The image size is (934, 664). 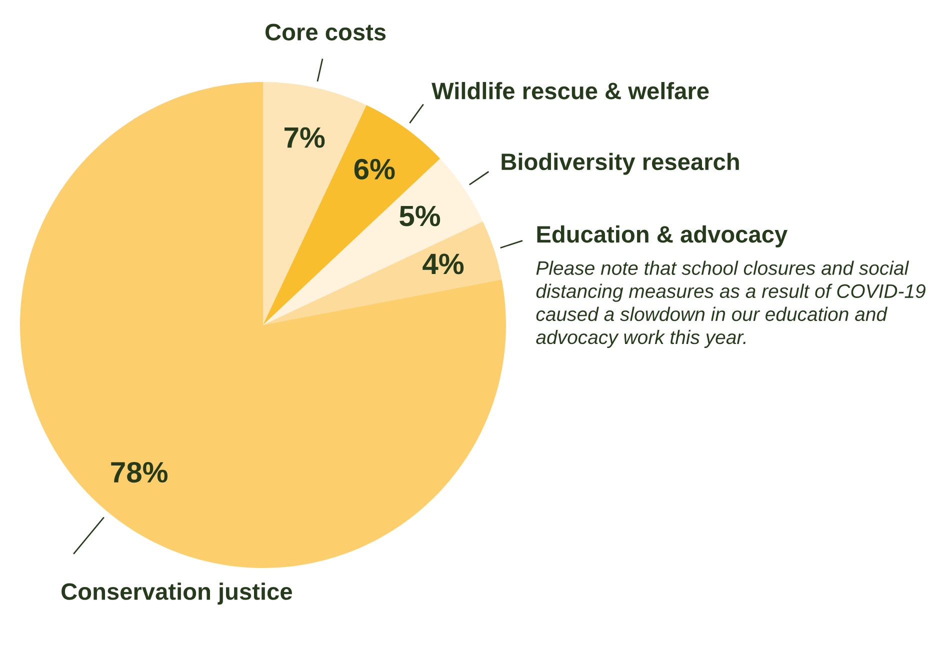 I want to click on slice-label: Core costs, so click(x=326, y=32).